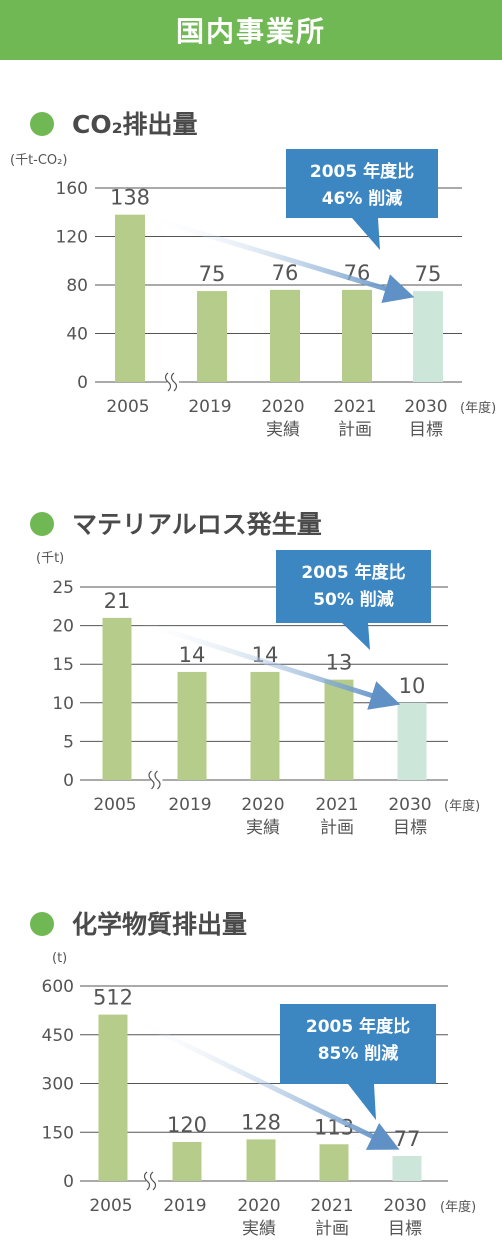 The width and height of the screenshot is (502, 1250). Describe the element at coordinates (63, 588) in the screenshot. I see `y-tick-label: 25` at that location.